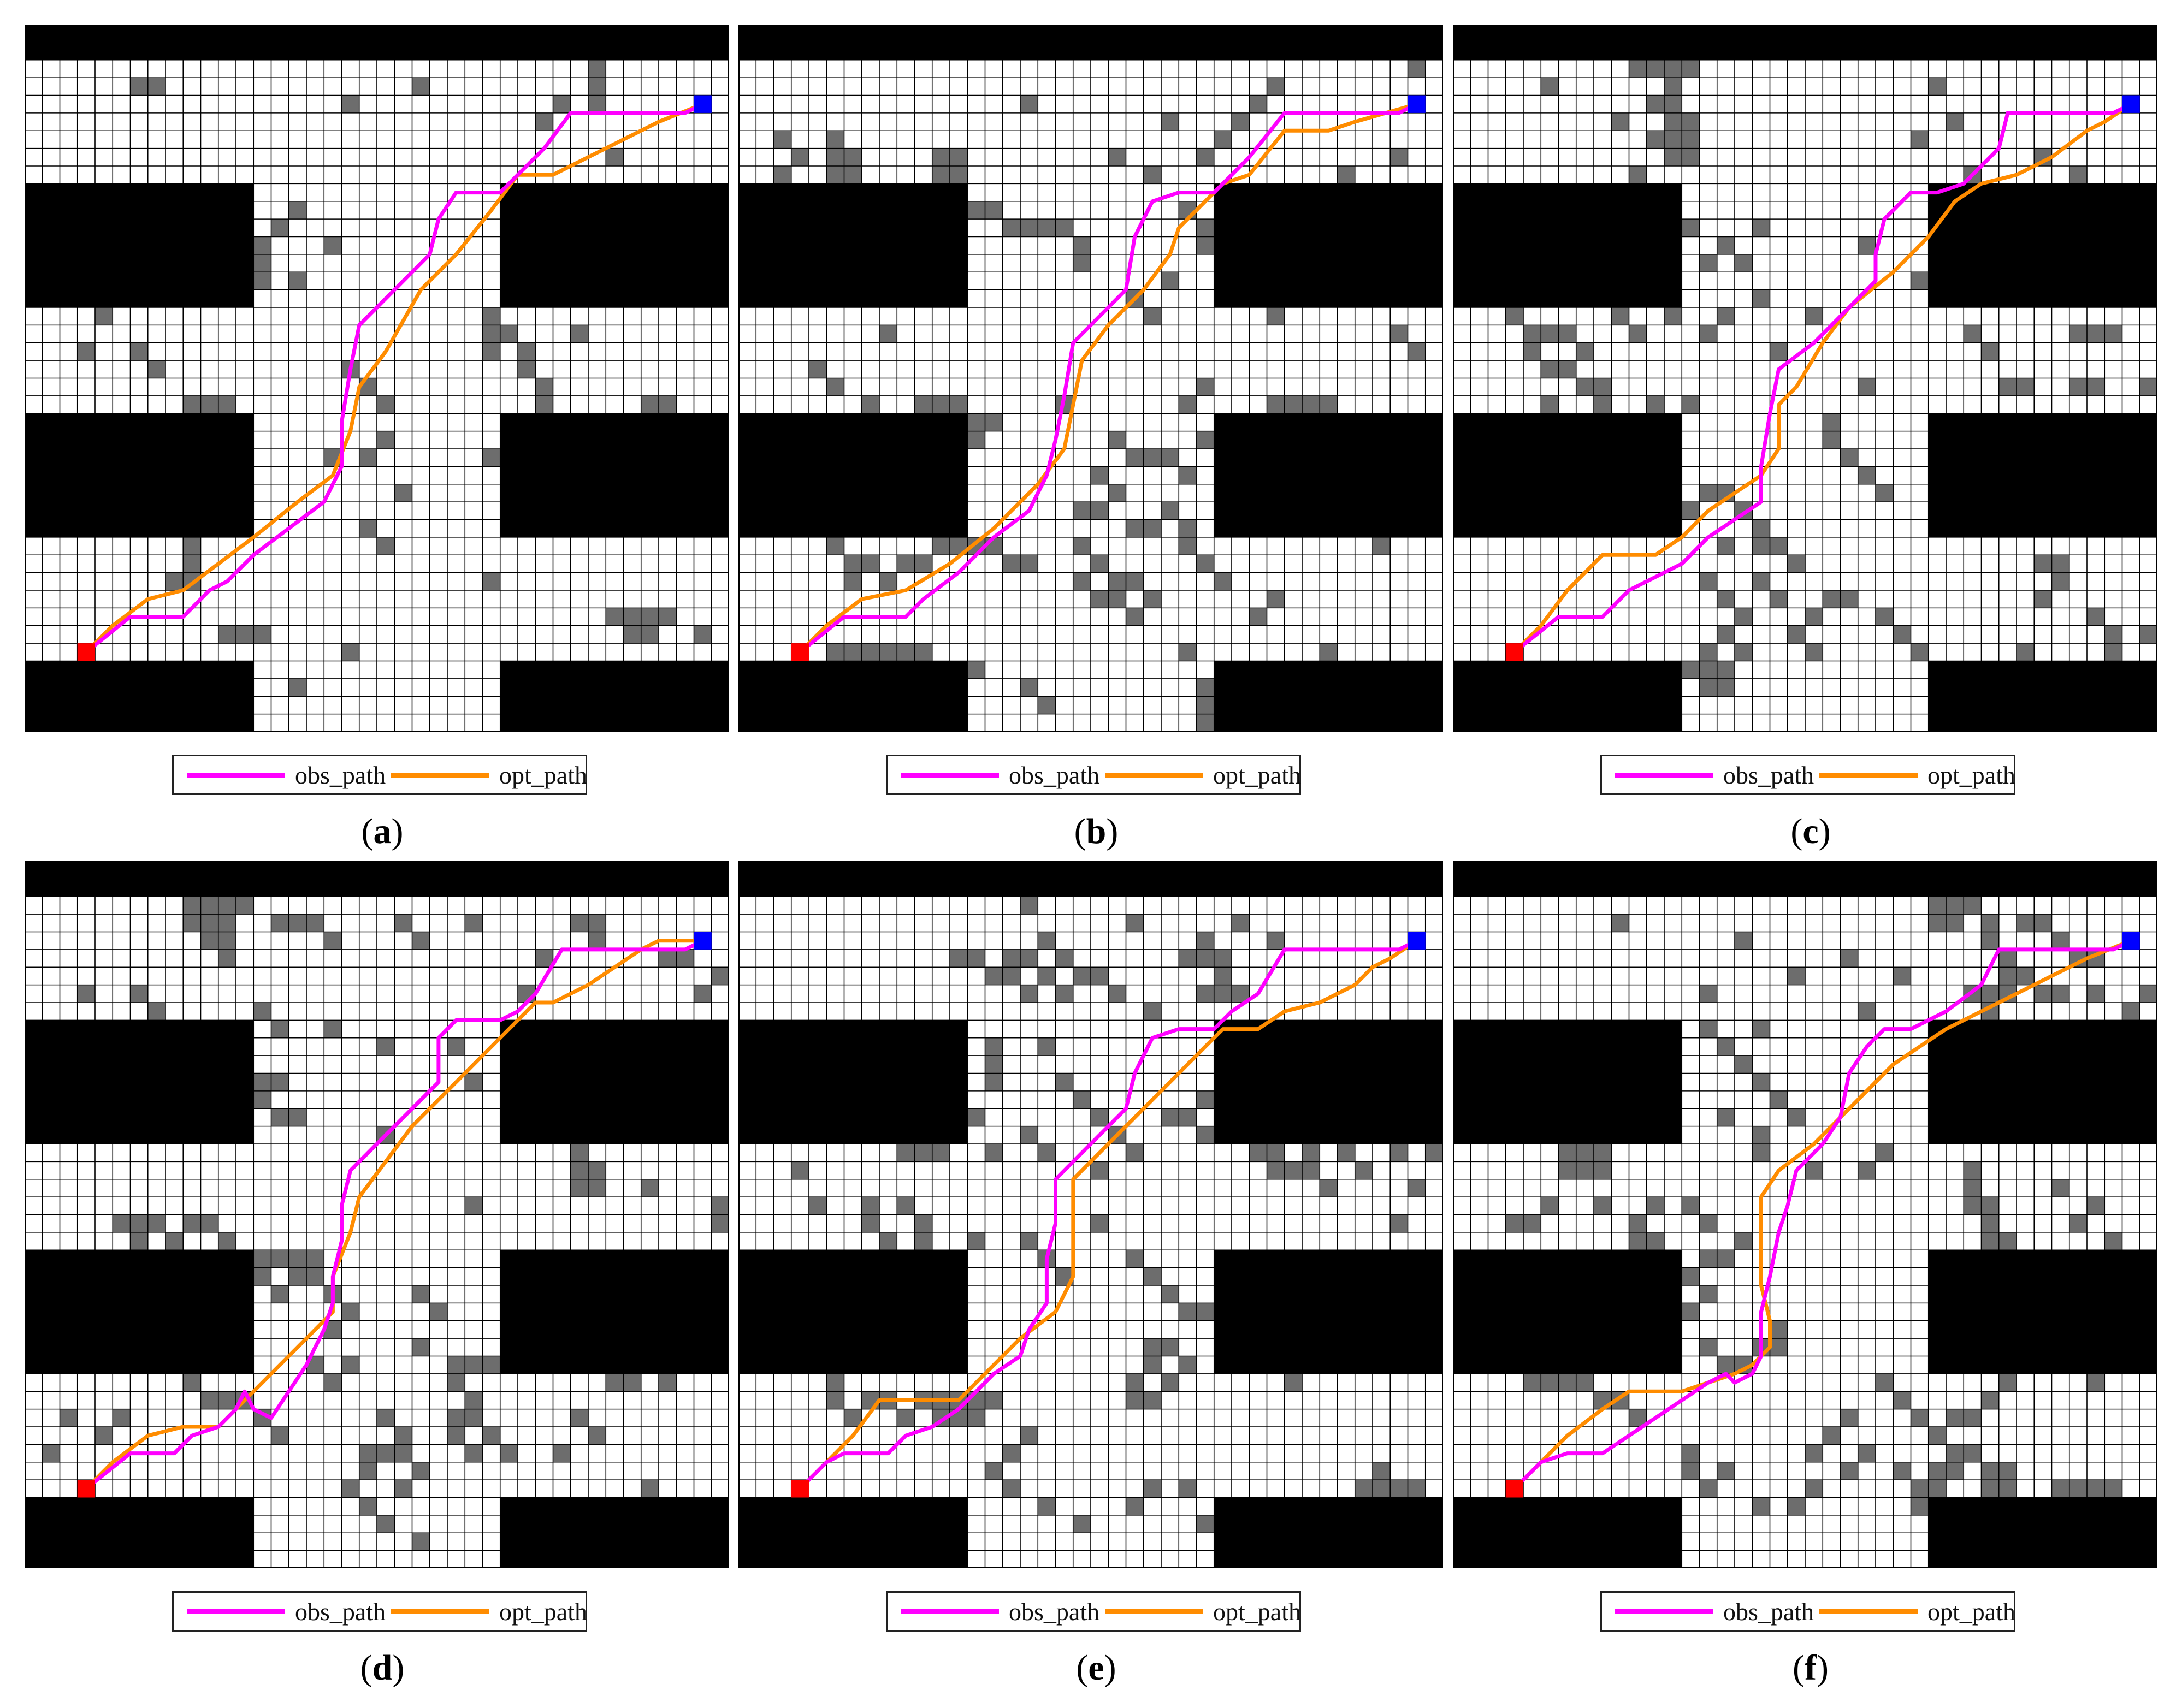  Describe the element at coordinates (703, 941) in the screenshot. I see `goal-marker` at that location.